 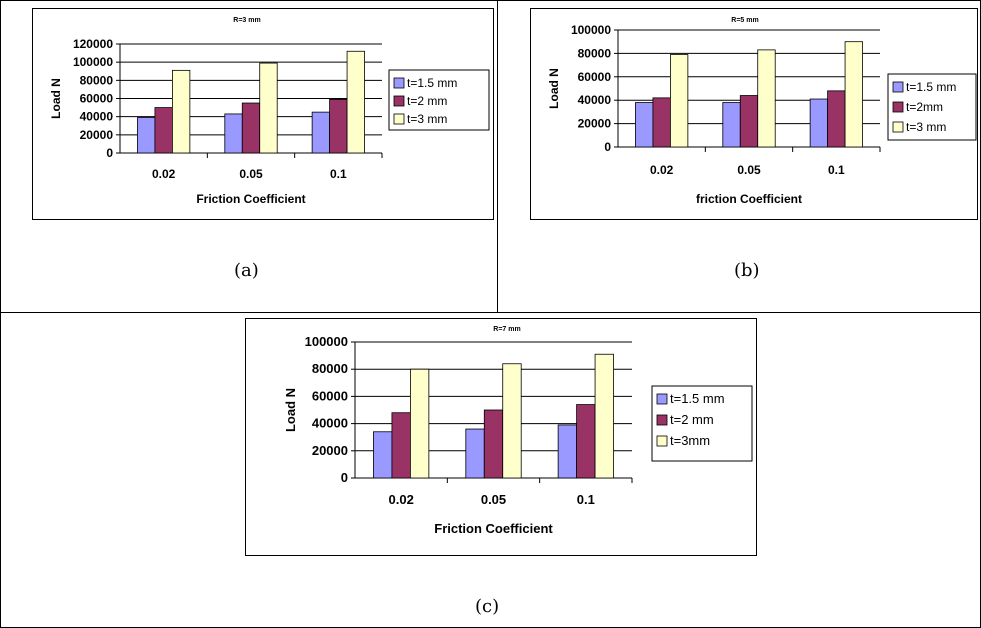 What do you see at coordinates (506, 329) in the screenshot?
I see `chart-title: R=7 mm` at bounding box center [506, 329].